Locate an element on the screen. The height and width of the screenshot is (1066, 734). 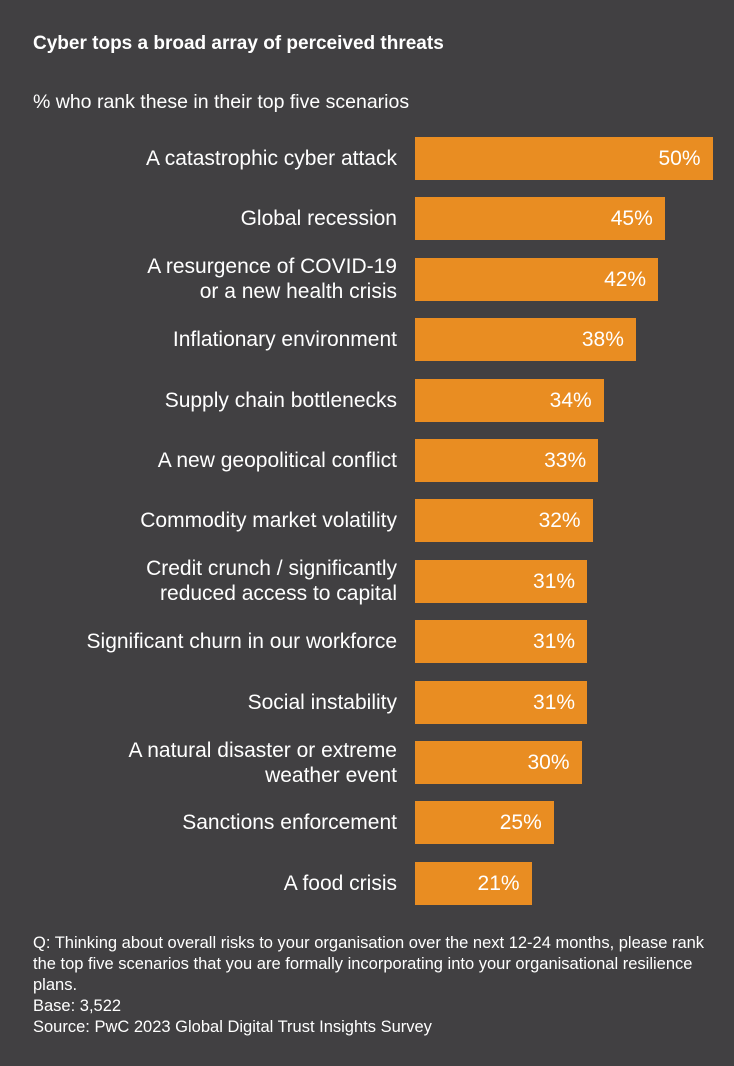
category-label: Global recession is located at coordinates (318, 219).